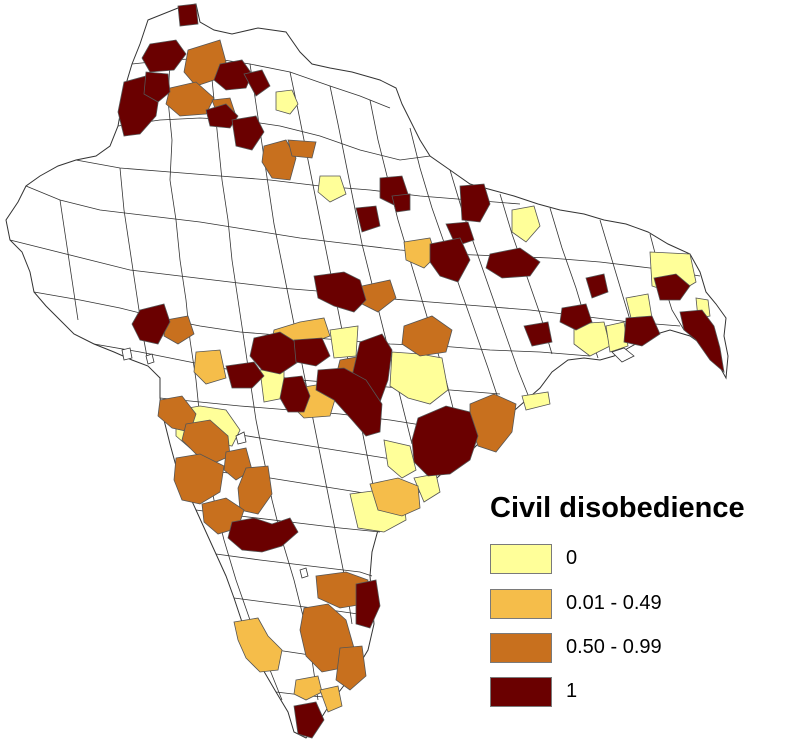  What do you see at coordinates (630, 561) in the screenshot?
I see `legend-item-zero: 0` at bounding box center [630, 561].